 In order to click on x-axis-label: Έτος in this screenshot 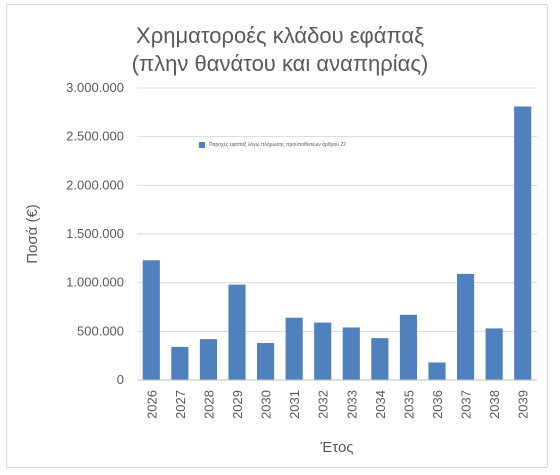, I will do `click(336, 447)`.